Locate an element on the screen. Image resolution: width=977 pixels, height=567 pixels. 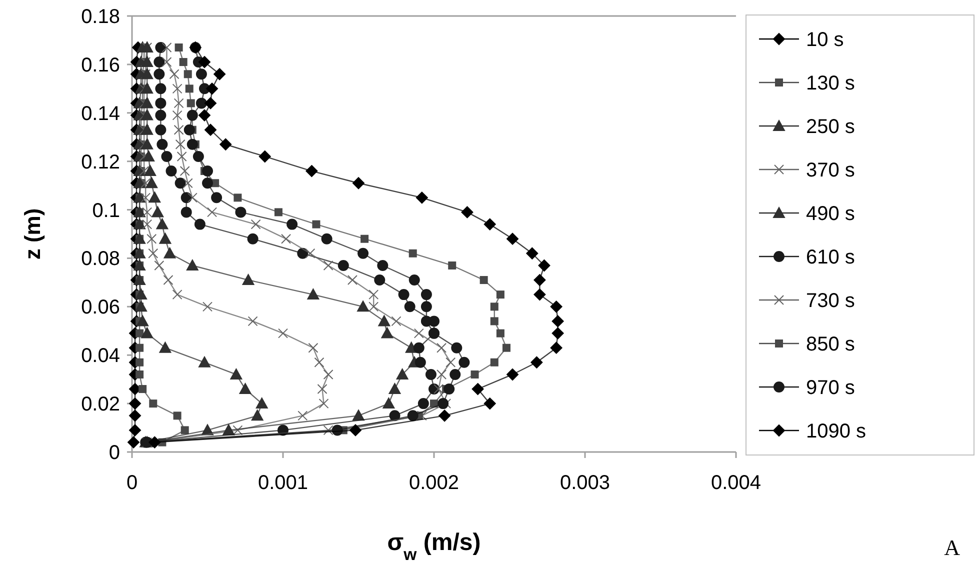
x-tick-label: 0 is located at coordinates (132, 483).